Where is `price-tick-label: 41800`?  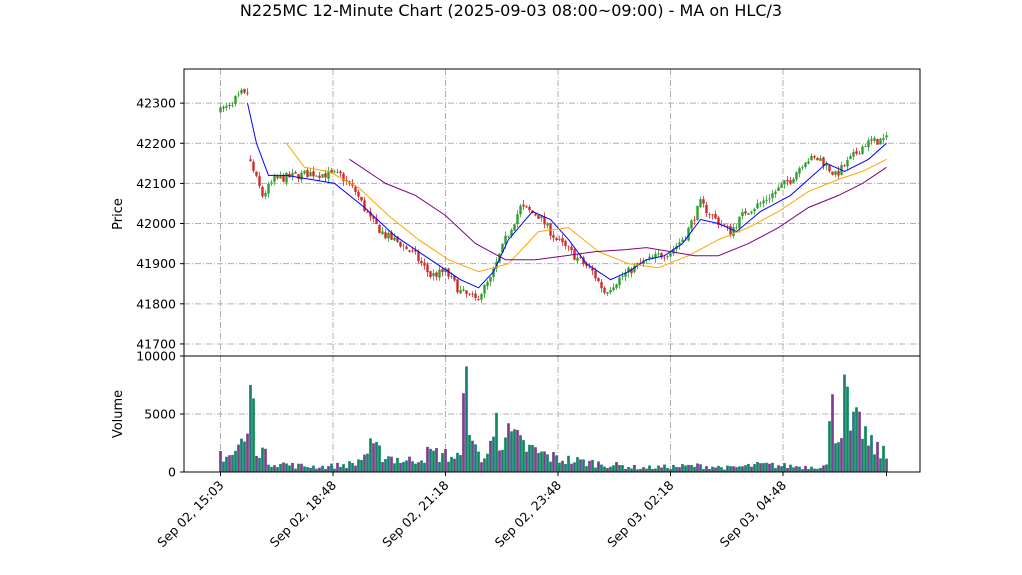
price-tick-label: 41800 is located at coordinates (156, 303).